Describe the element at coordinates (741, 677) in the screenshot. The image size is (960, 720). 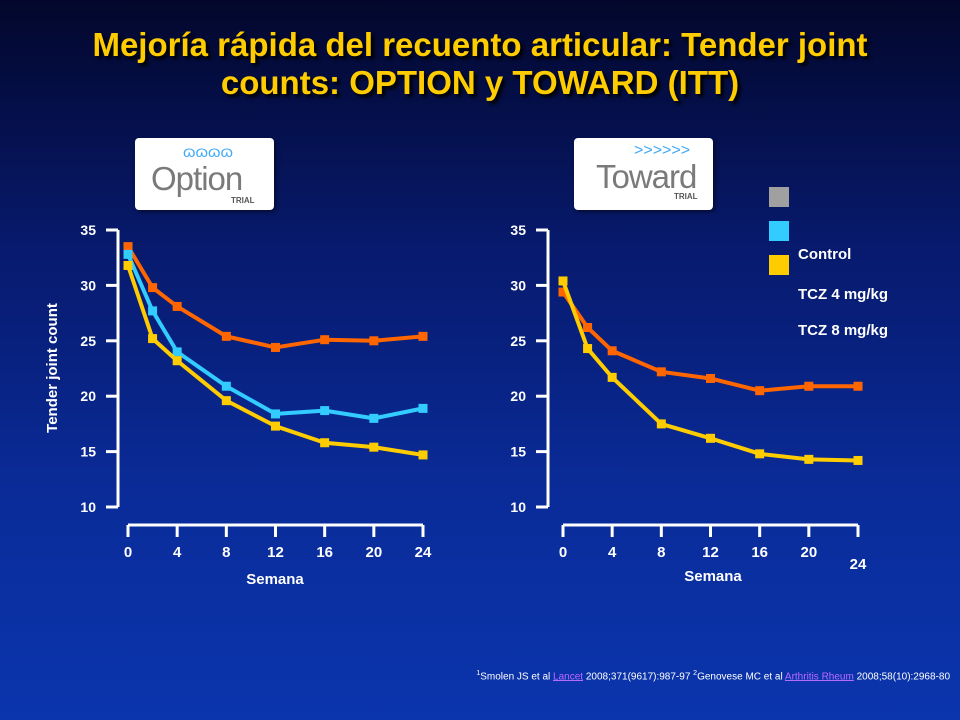
I see `ref2-author: Genovese MC et al` at that location.